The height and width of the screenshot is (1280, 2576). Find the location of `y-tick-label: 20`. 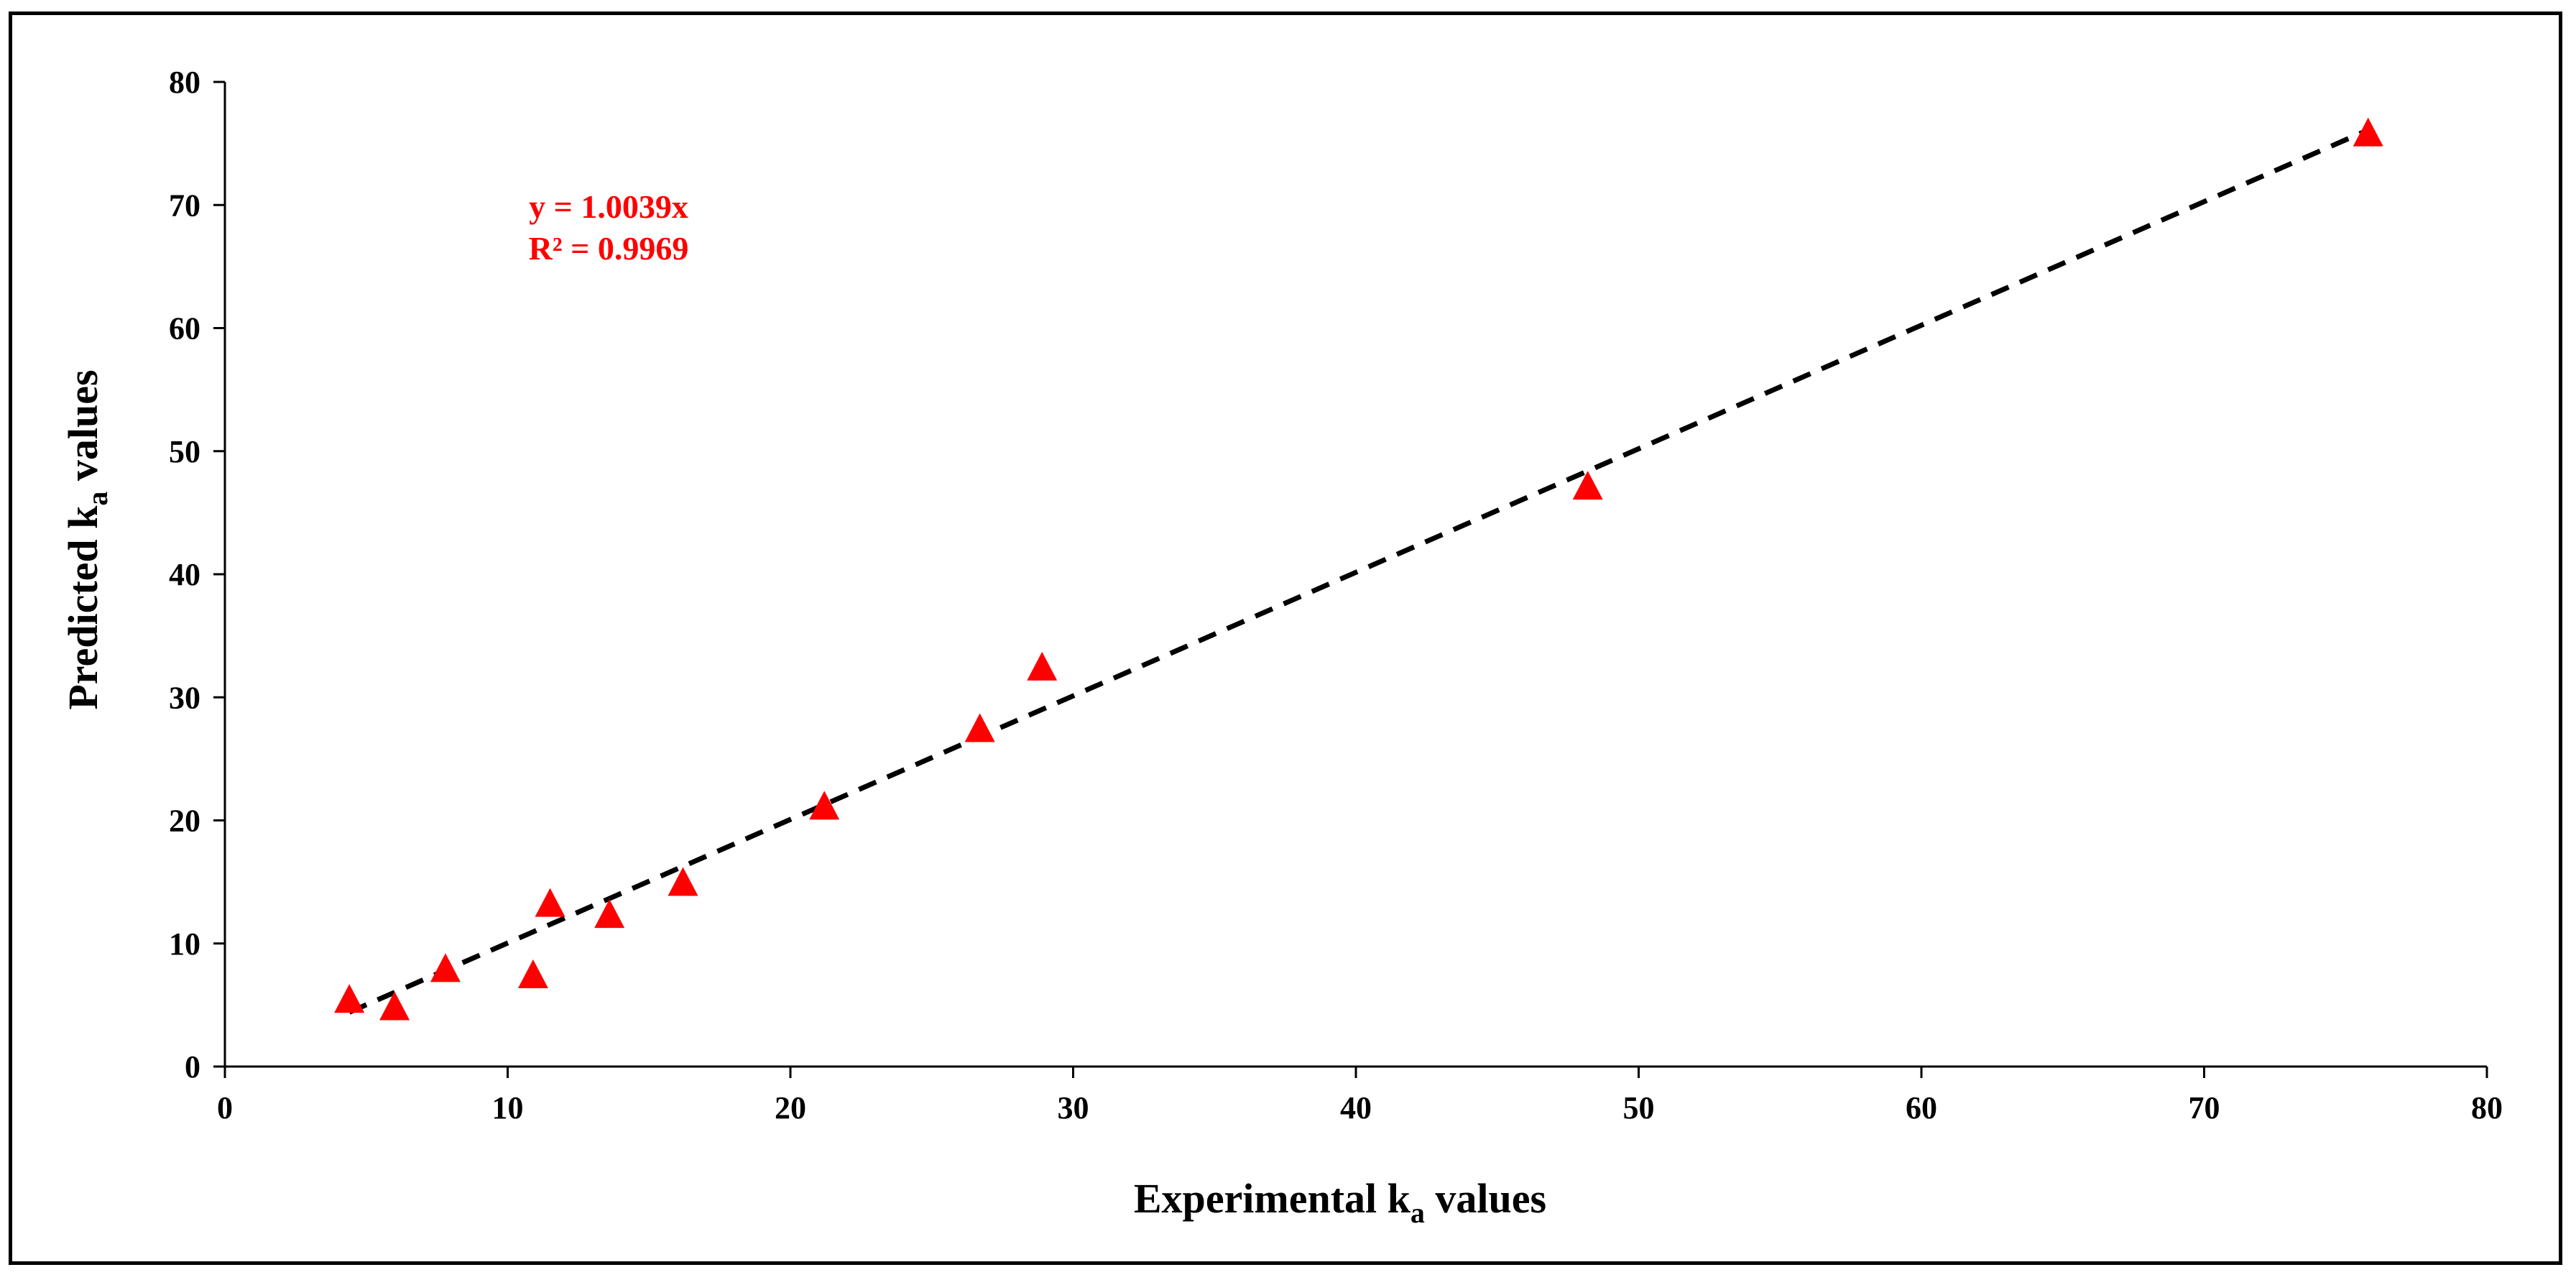

y-tick-label: 20 is located at coordinates (185, 821).